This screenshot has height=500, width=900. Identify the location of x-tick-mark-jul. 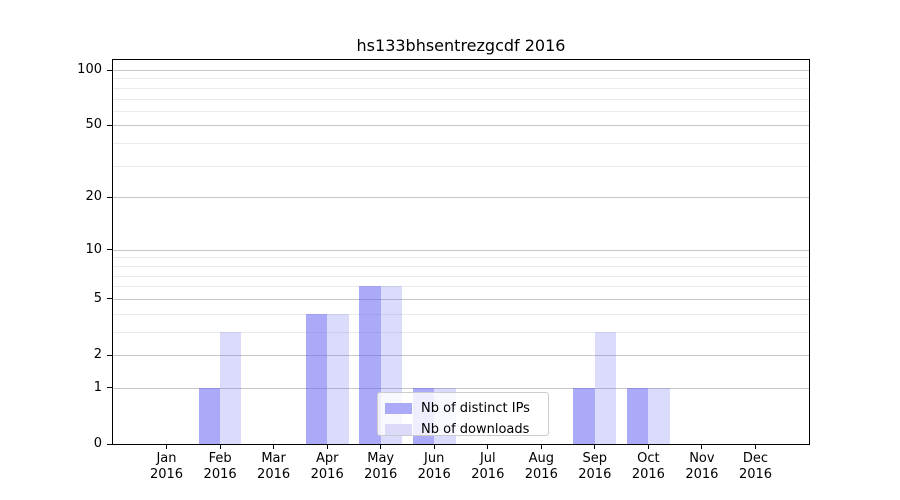
(488, 447).